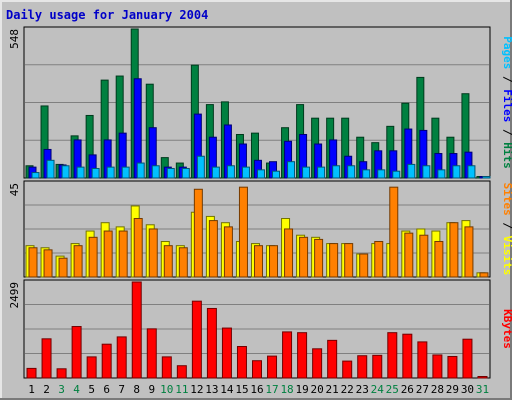  What do you see at coordinates (332, 389) in the screenshot?
I see `x-tick-day-21: 21` at bounding box center [332, 389].